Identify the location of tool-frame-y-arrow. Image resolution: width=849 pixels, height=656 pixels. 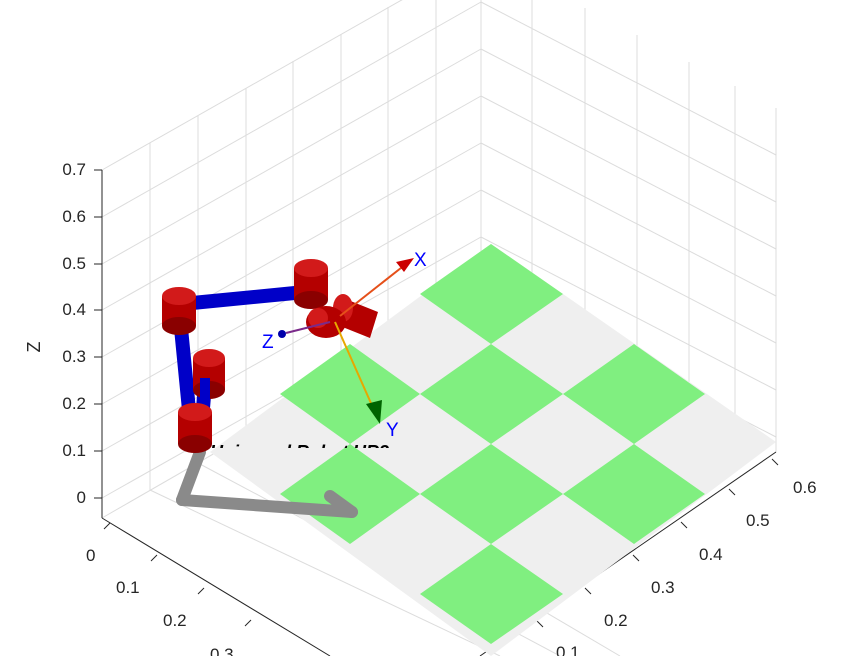
(358, 372).